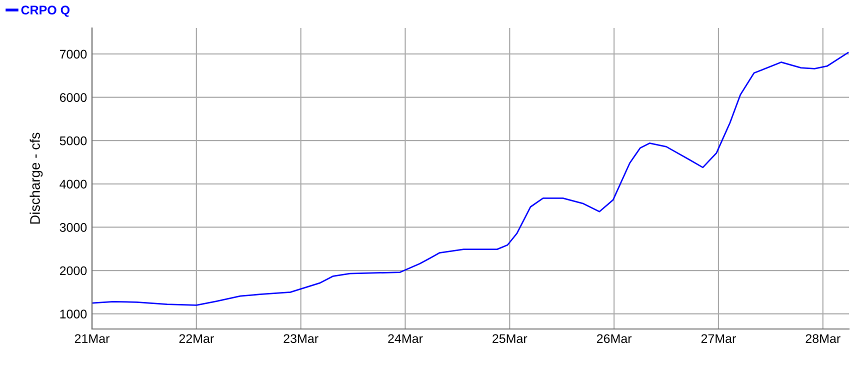  What do you see at coordinates (196, 339) in the screenshot?
I see `x-tick-label: 22Mar` at bounding box center [196, 339].